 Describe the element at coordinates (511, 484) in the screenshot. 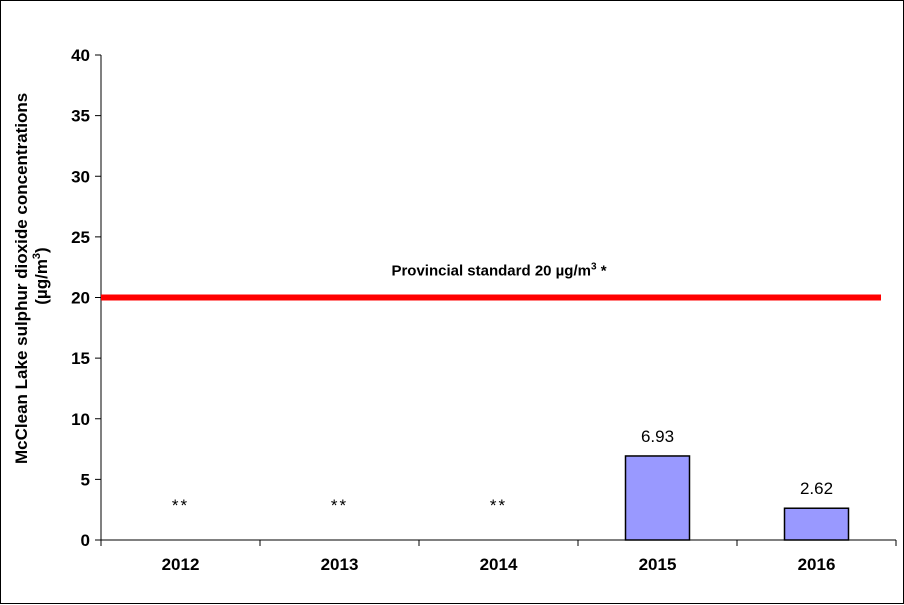

I see `bars: ** ** ** 6.93 2.62` at that location.